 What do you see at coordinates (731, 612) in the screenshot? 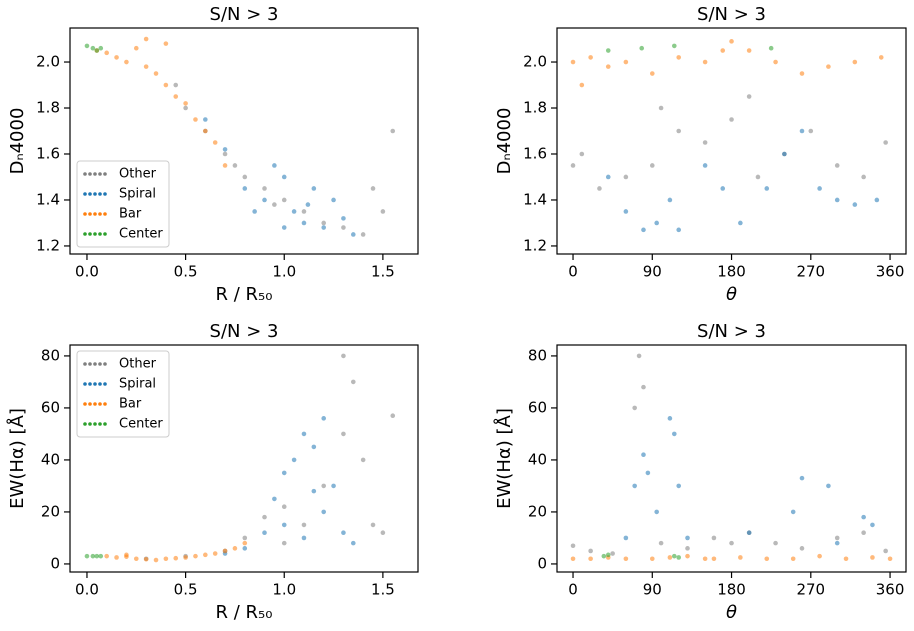
I see `x-axis-label: θ` at bounding box center [731, 612].